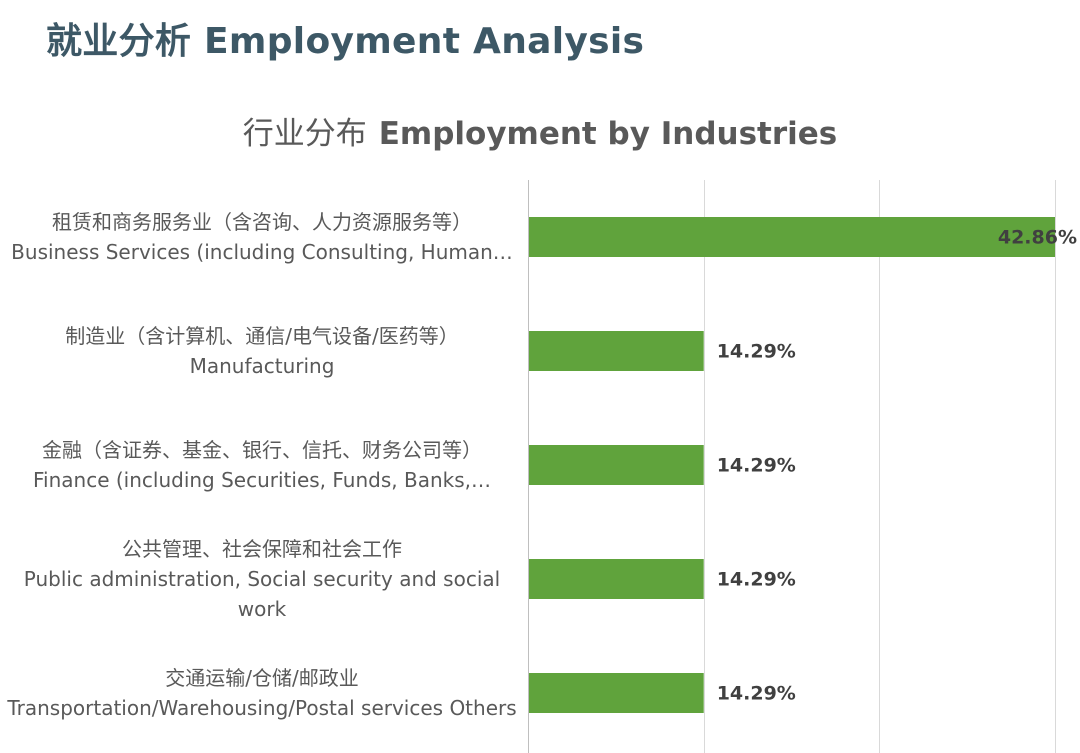 The height and width of the screenshot is (753, 1080). I want to click on category-label-cn: 交通运输/仓储/邮政业, so click(262, 678).